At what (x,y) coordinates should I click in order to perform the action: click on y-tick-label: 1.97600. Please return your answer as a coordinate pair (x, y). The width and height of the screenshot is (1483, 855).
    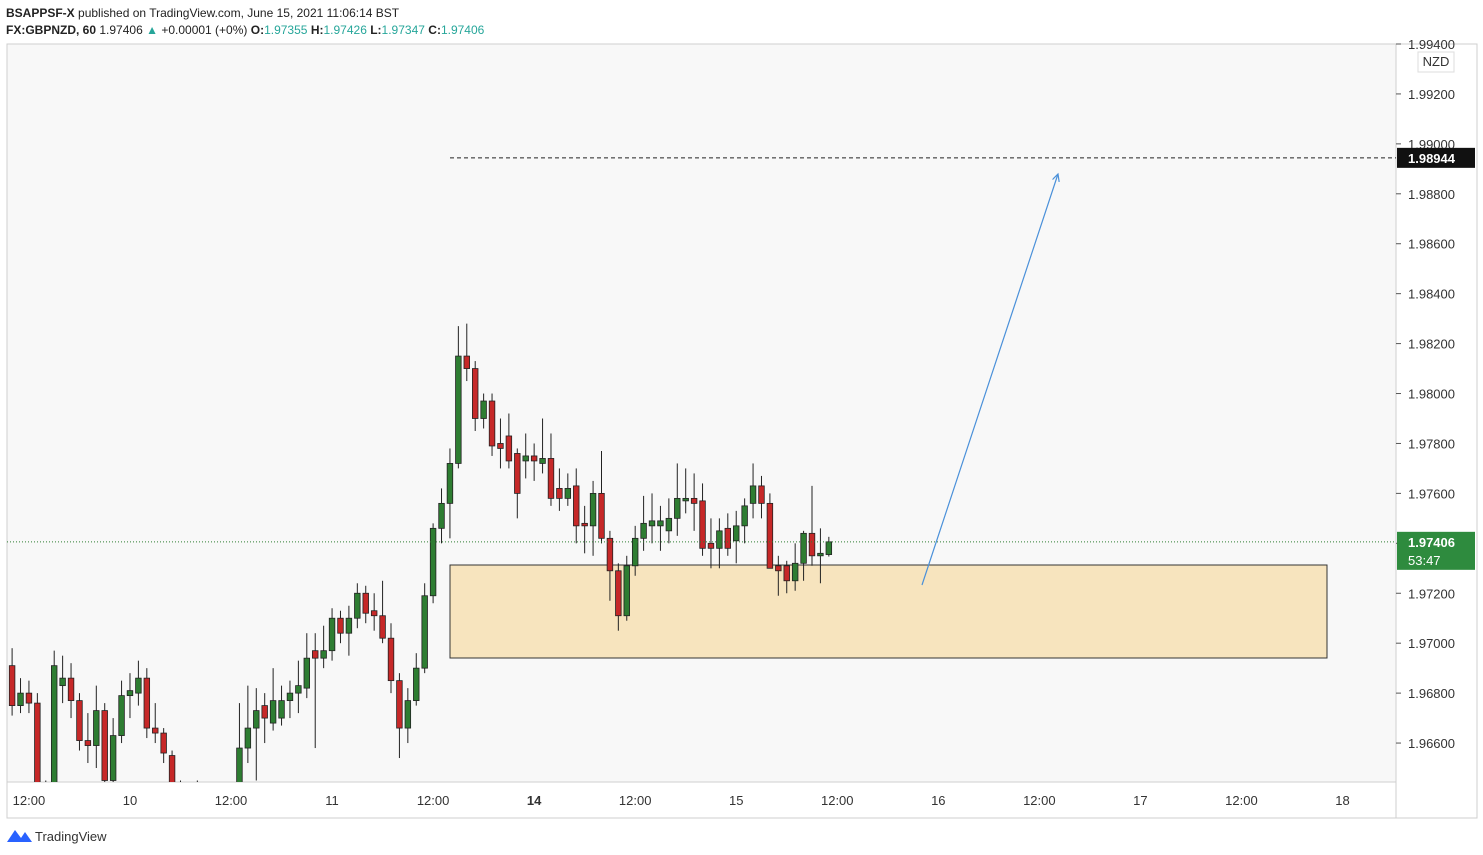
    Looking at the image, I should click on (1431, 493).